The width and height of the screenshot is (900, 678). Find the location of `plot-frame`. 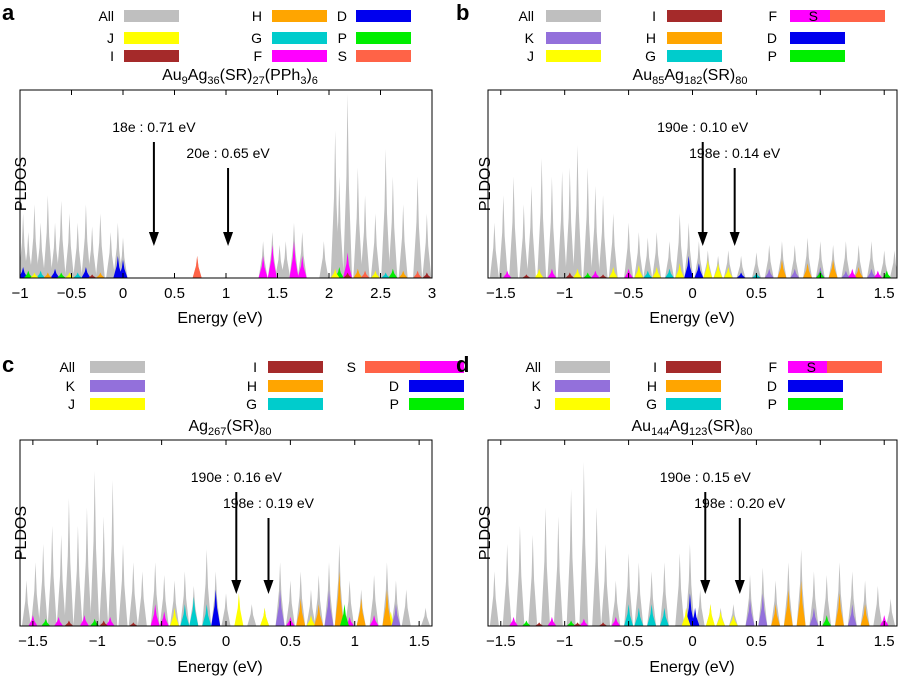

plot-frame is located at coordinates (226, 184).